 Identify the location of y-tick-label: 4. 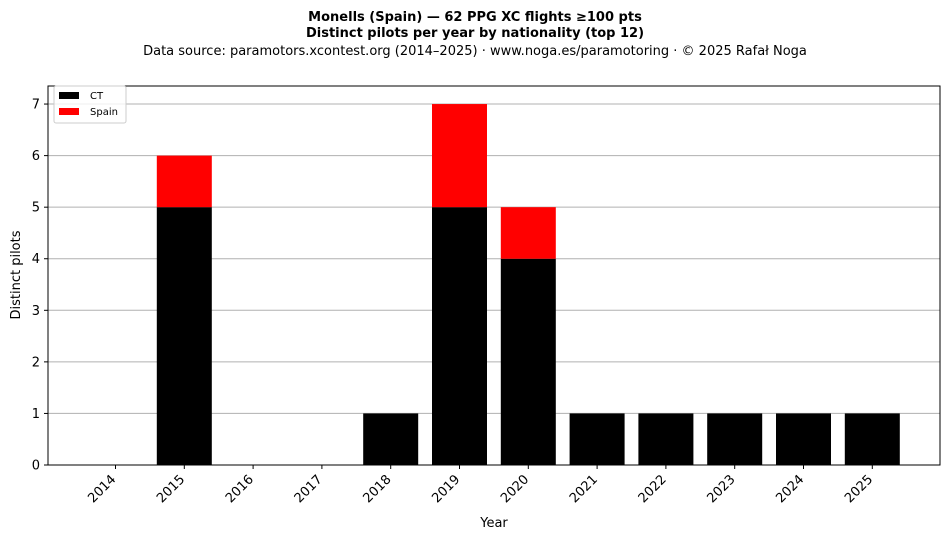
(36, 259).